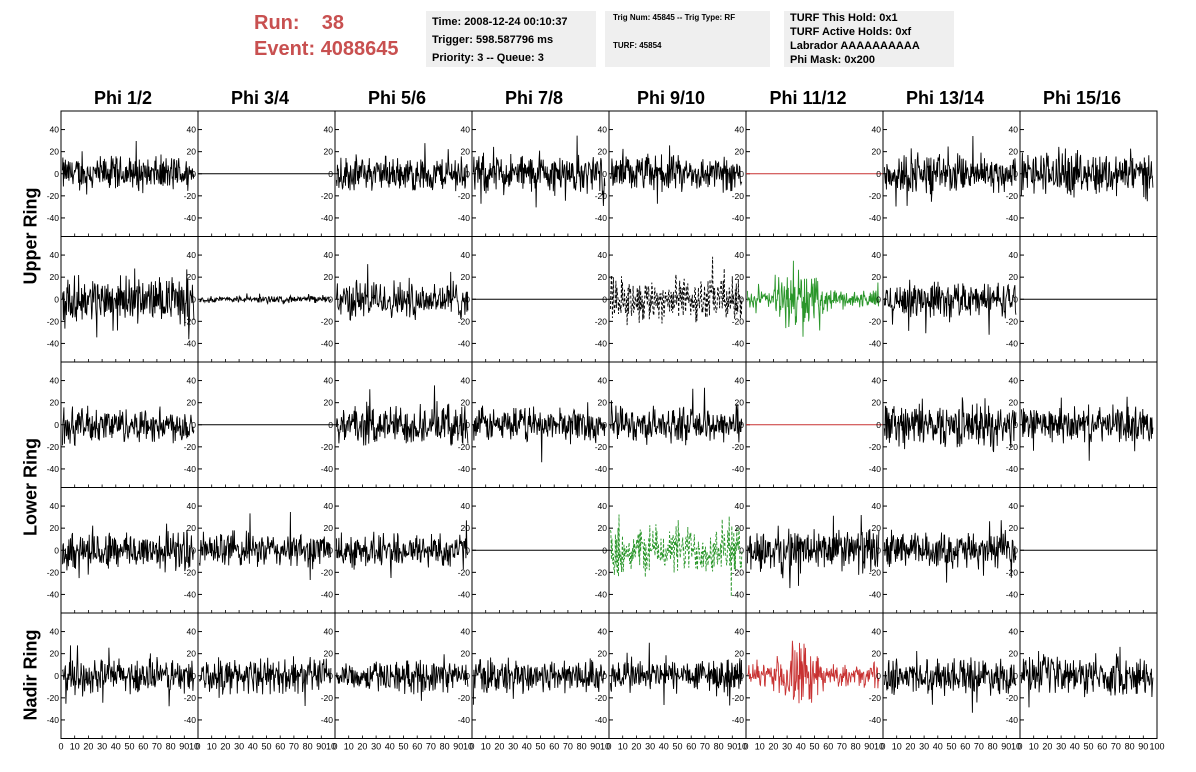 Image resolution: width=1196 pixels, height=772 pixels. What do you see at coordinates (808, 98) in the screenshot?
I see `column-header-phi-11-12: Phi 11/12` at bounding box center [808, 98].